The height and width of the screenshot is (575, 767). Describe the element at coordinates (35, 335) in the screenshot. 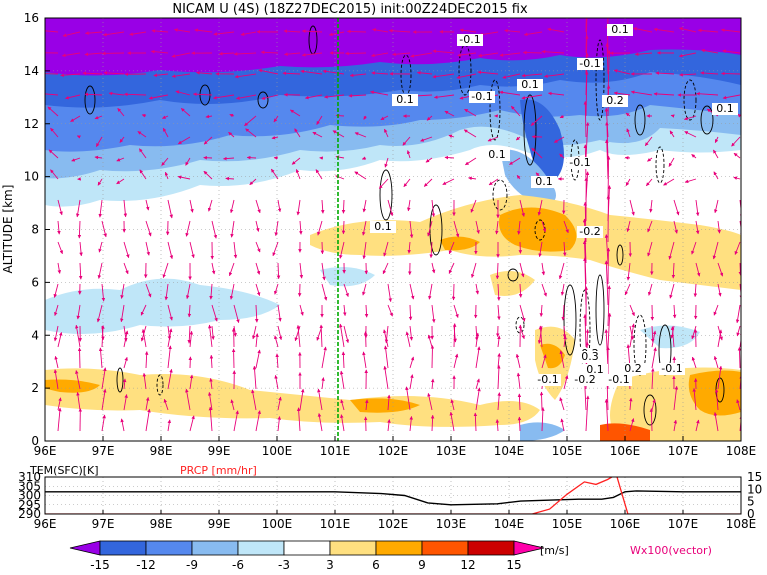

I see `y-tick-label: 4` at that location.